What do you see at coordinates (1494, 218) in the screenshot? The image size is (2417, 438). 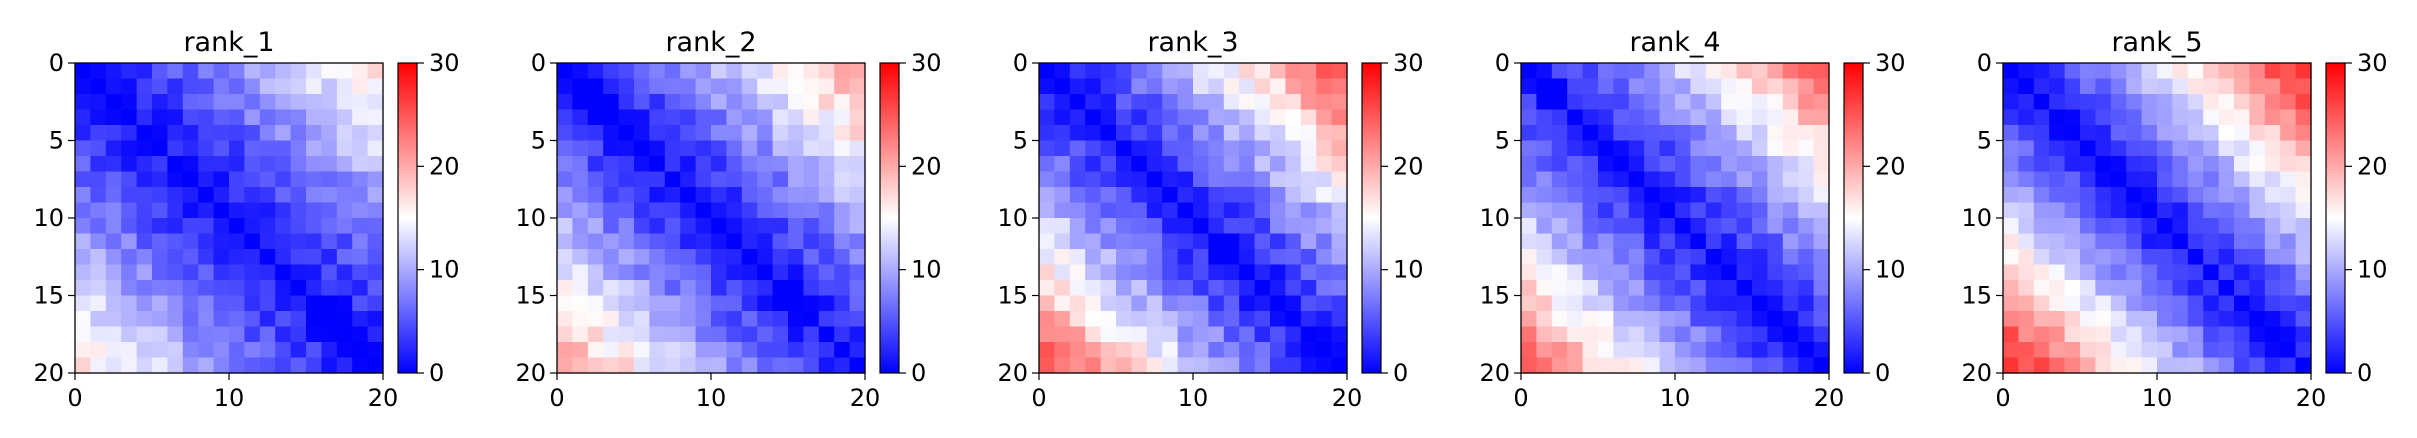 I see `y-tick-label: 10` at bounding box center [1494, 218].